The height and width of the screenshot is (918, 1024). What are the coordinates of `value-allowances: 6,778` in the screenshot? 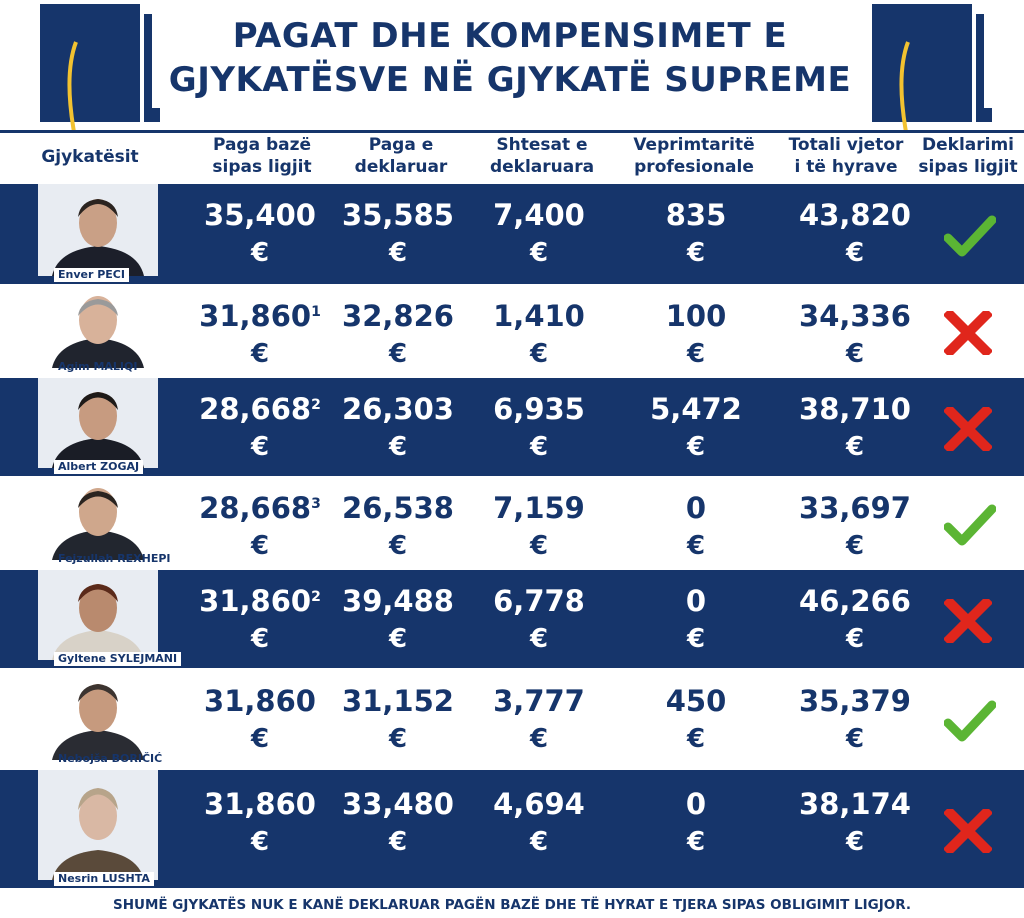 It's located at (539, 601).